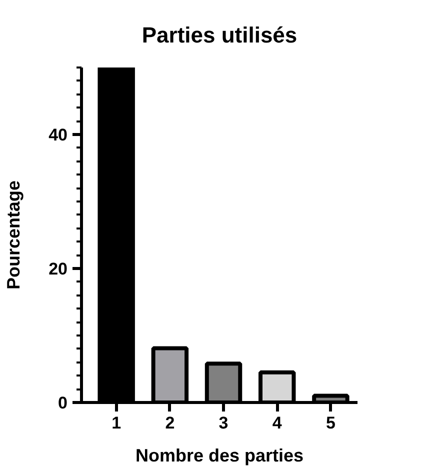 The image size is (427, 468). What do you see at coordinates (58, 135) in the screenshot?
I see `y-tick-label: 40` at bounding box center [58, 135].